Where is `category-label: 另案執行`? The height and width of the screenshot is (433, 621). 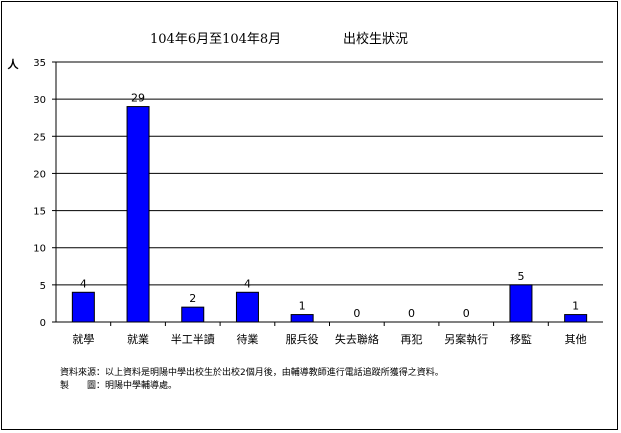 category-label: 另案執行 is located at coordinates (466, 339).